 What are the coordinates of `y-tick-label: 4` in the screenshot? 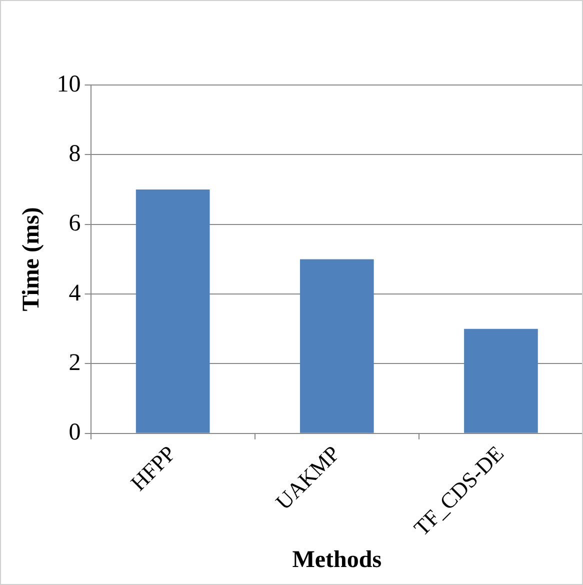 It's located at (74, 293).